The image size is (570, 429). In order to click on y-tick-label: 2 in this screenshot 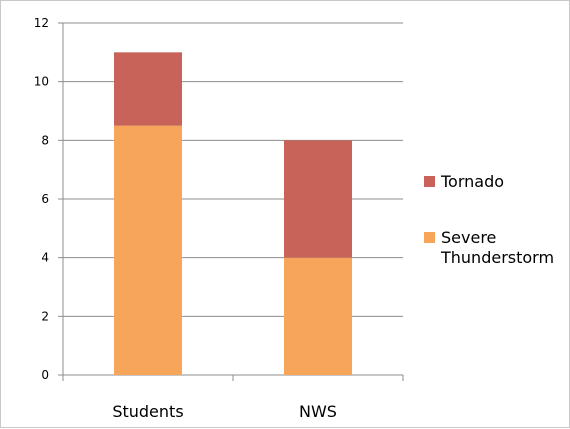, I will do `click(45, 316)`.